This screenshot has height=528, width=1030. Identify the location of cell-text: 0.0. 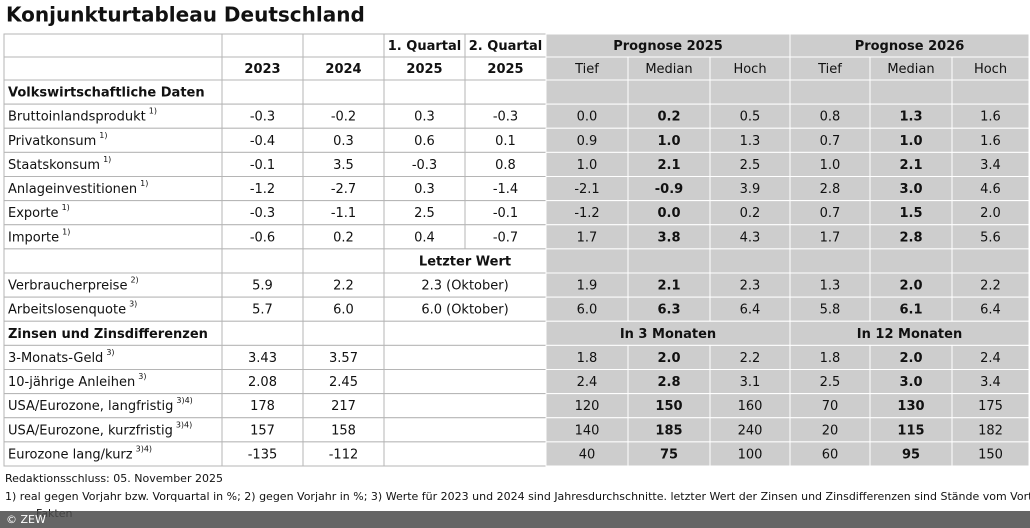
(668, 213).